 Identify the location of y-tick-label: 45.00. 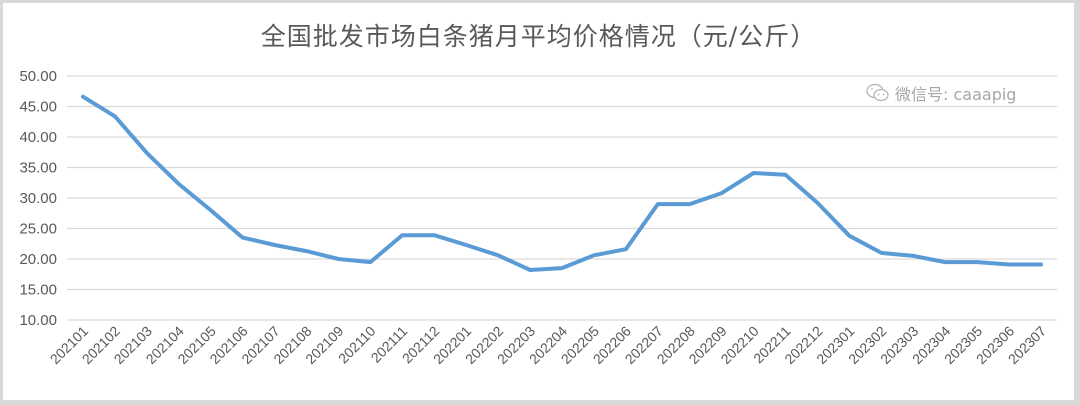
(38, 107).